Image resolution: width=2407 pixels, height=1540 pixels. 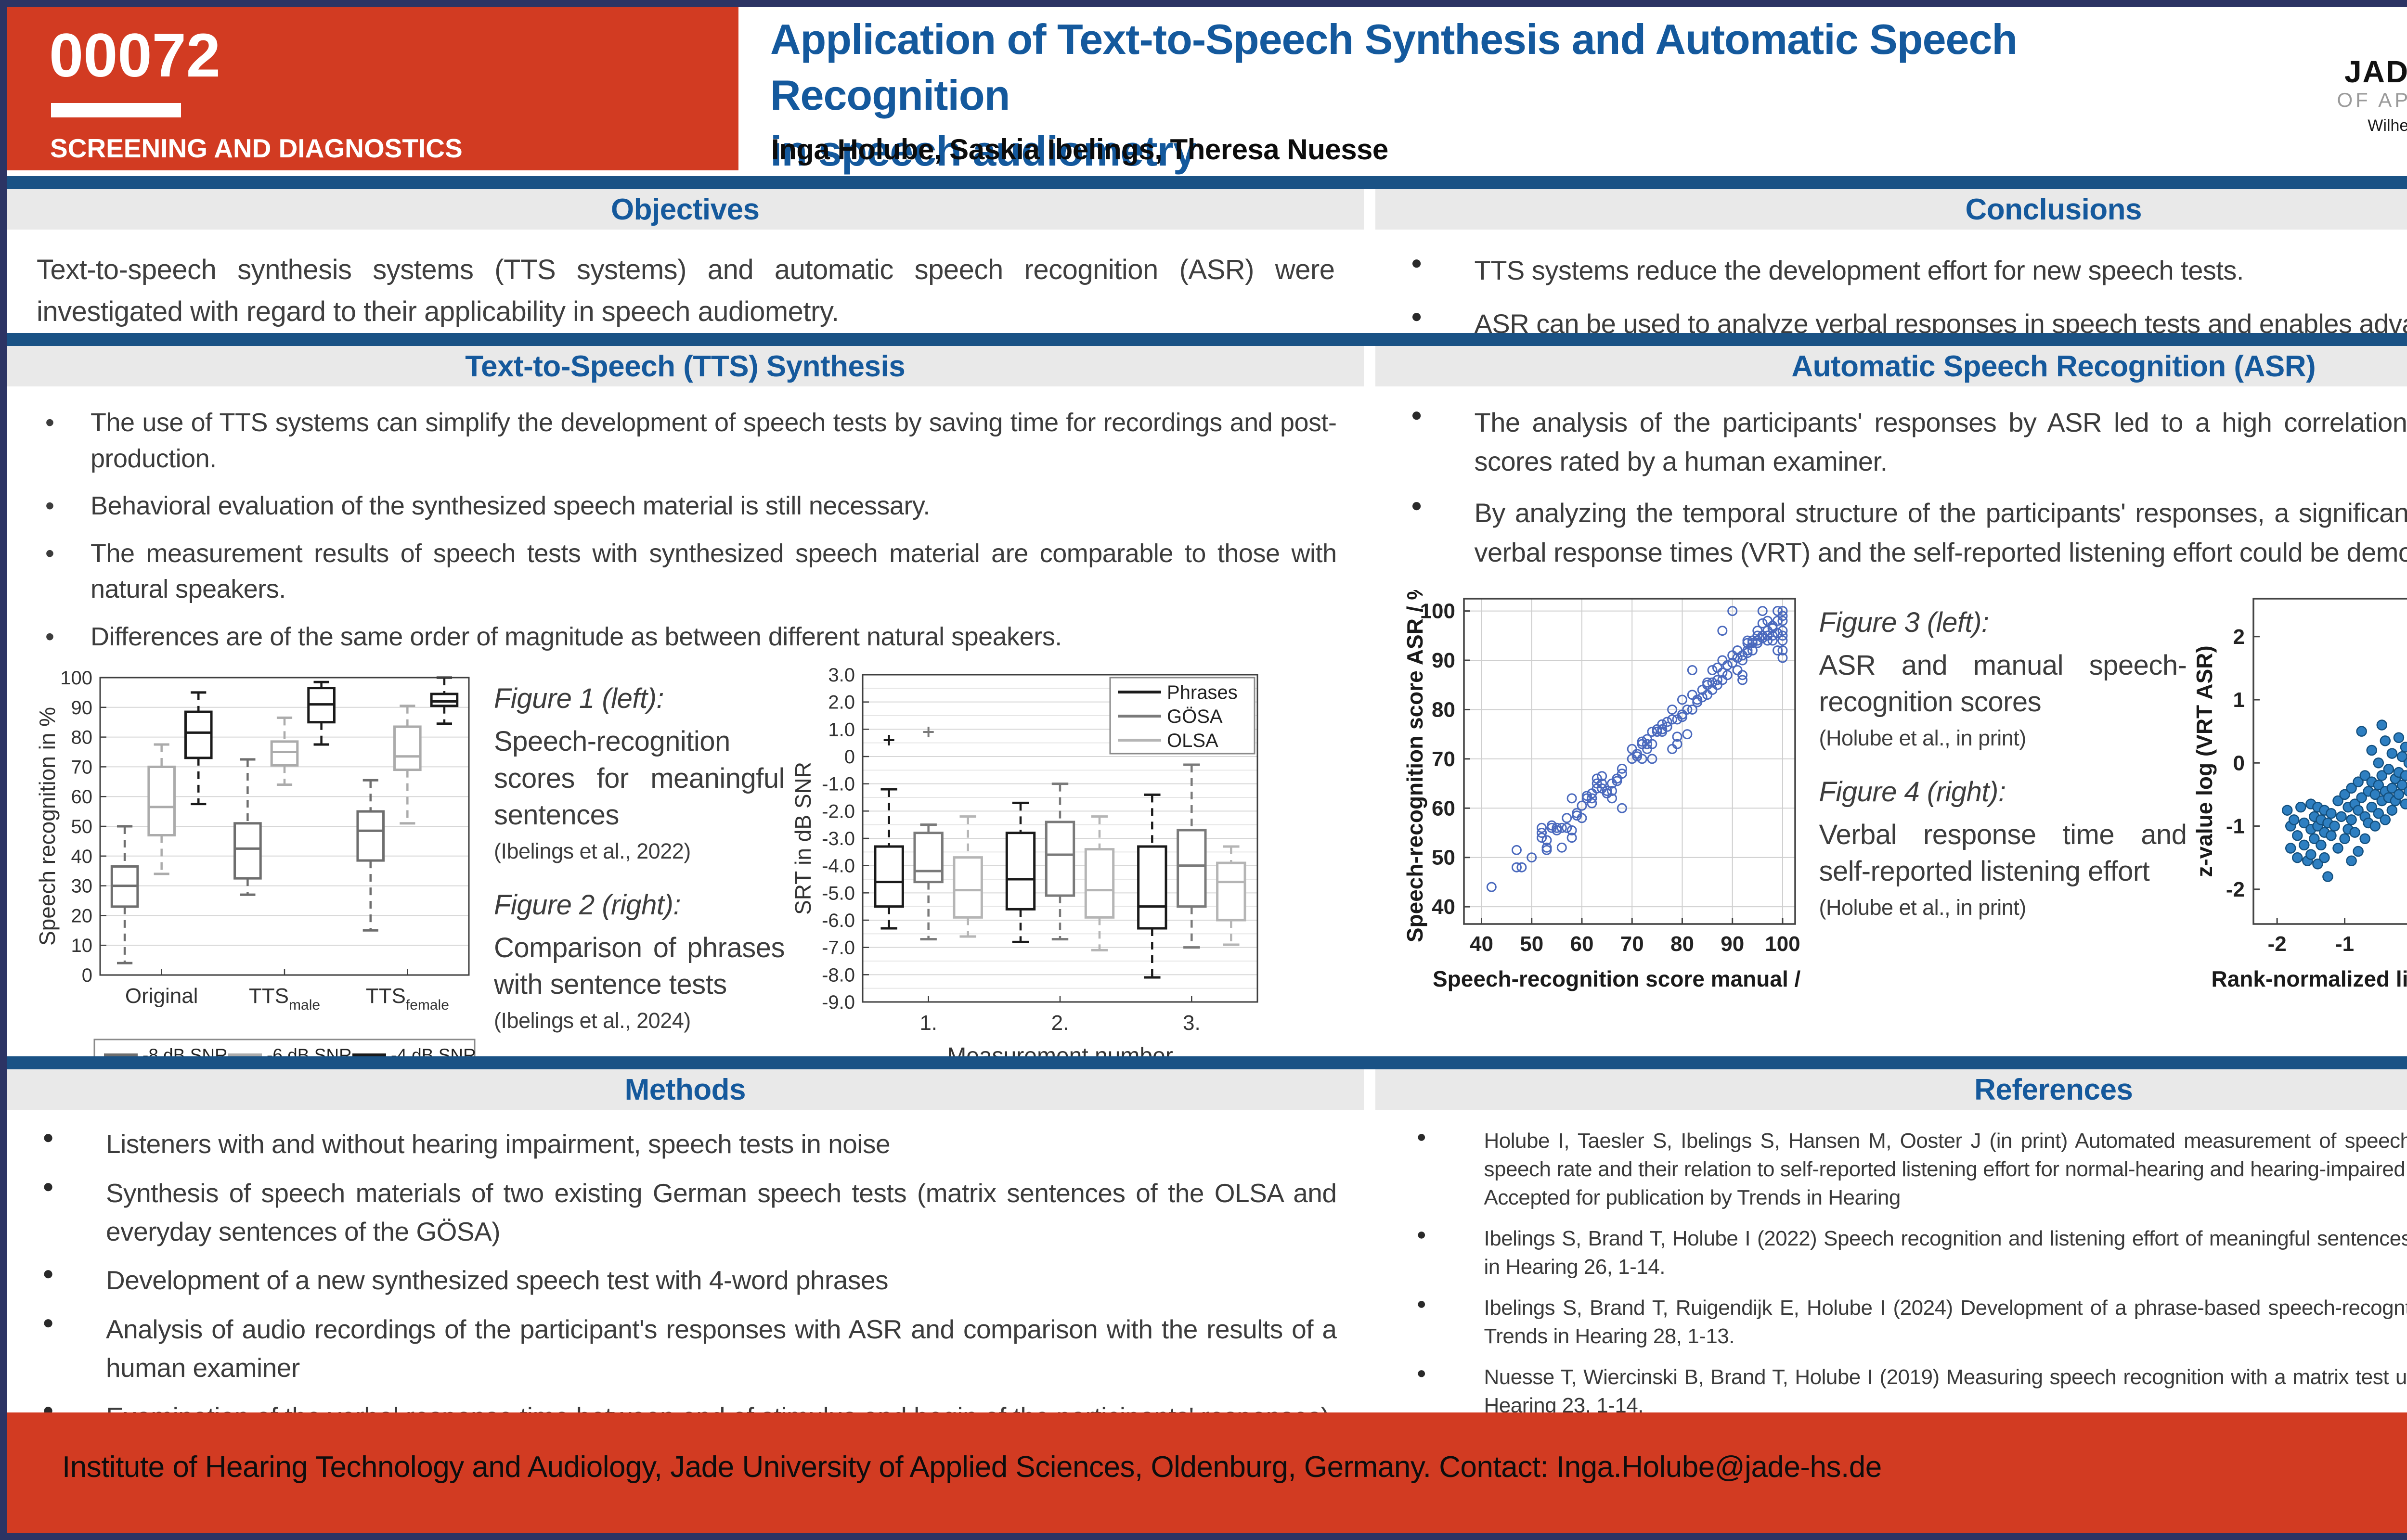 I want to click on svg-text: 1., so click(x=928, y=1023).